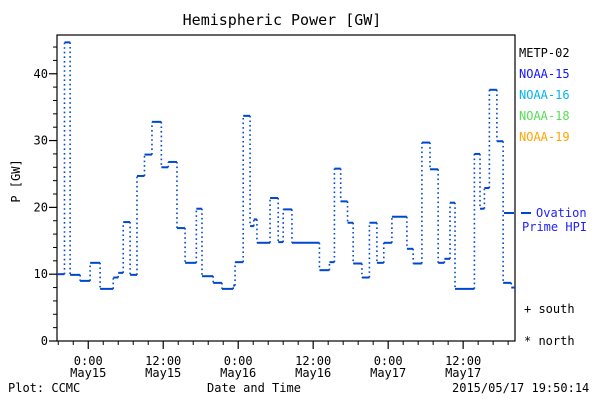  What do you see at coordinates (16, 181) in the screenshot?
I see `y-axis-label: P [GW]` at bounding box center [16, 181].